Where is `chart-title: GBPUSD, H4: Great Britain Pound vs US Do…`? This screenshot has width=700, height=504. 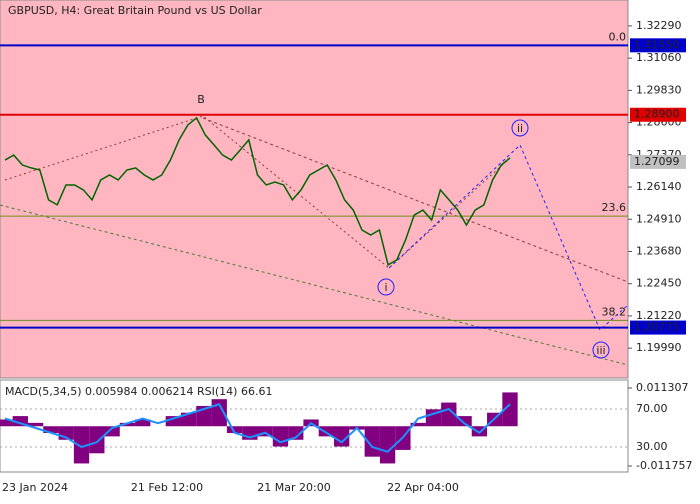
chart-title: GBPUSD, H4: Great Britain Pound vs US Do… is located at coordinates (135, 10).